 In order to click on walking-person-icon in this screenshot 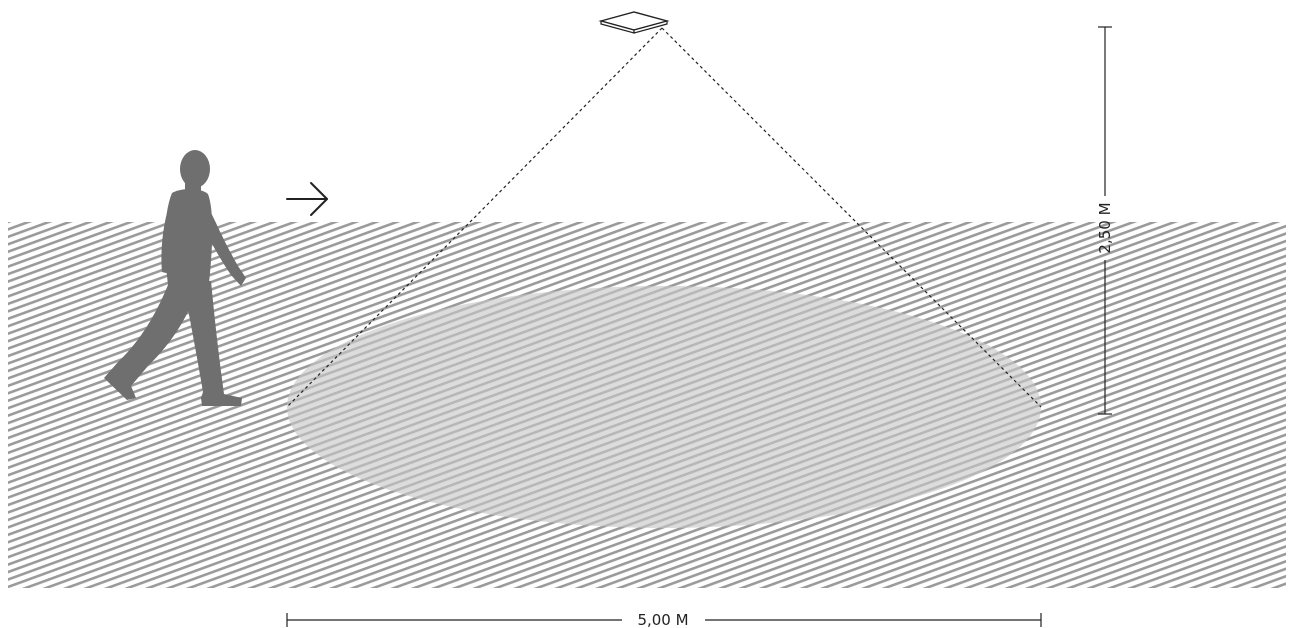, I will do `click(175, 278)`.